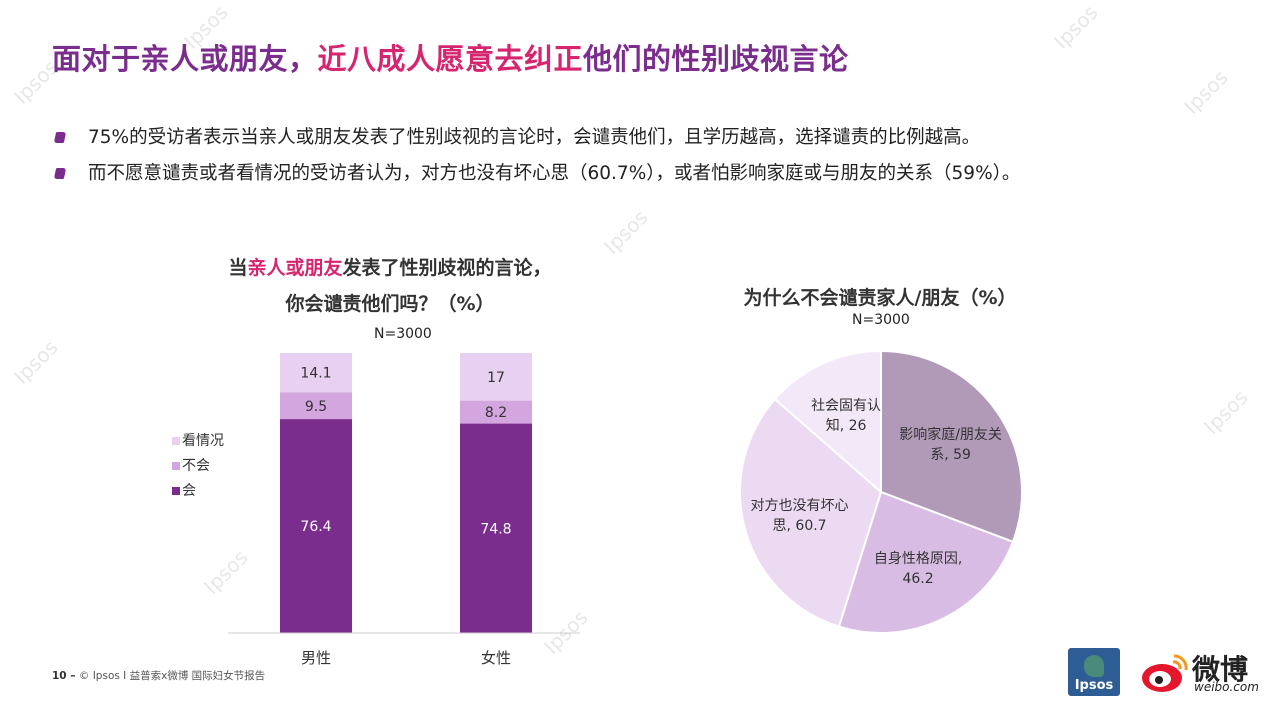 The height and width of the screenshot is (720, 1280). What do you see at coordinates (203, 441) in the screenshot?
I see `legend-label: 看情况` at bounding box center [203, 441].